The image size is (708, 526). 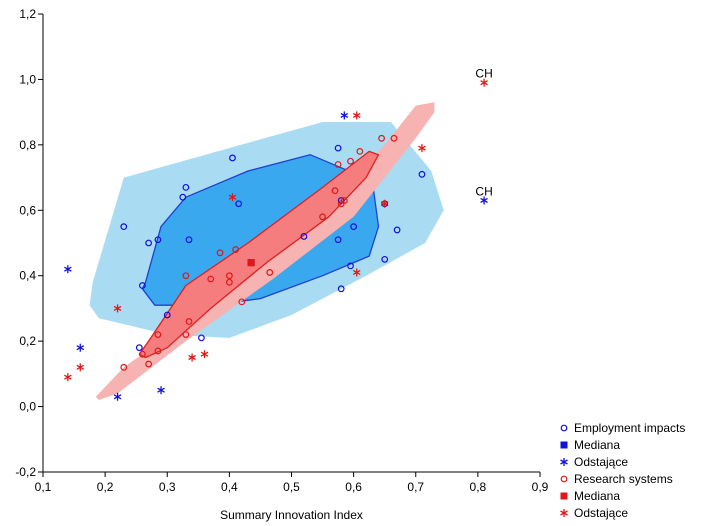 I want to click on x-tick-label: 0,4, so click(x=229, y=487).